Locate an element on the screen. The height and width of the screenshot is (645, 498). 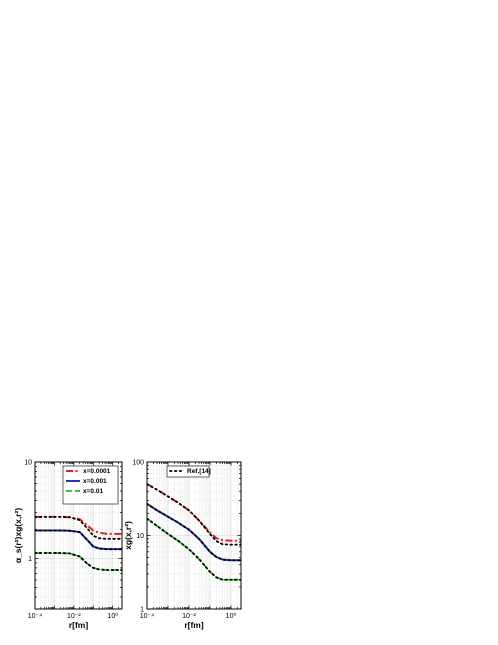
legend-label: x=0.0001 is located at coordinates (97, 471).